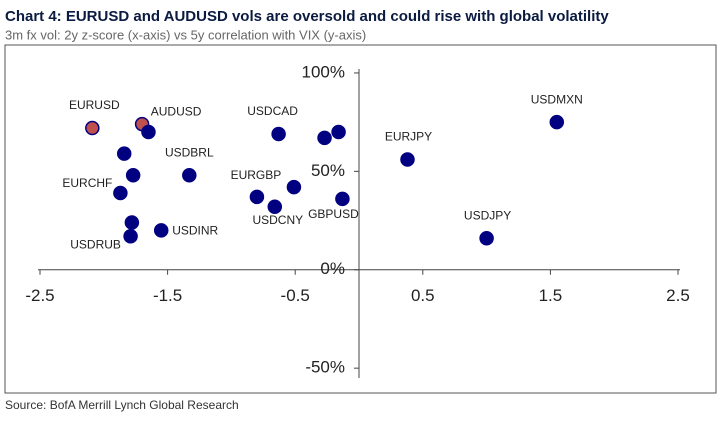 This screenshot has height=425, width=728. What do you see at coordinates (325, 367) in the screenshot?
I see `y-tick-label: -50%` at bounding box center [325, 367].